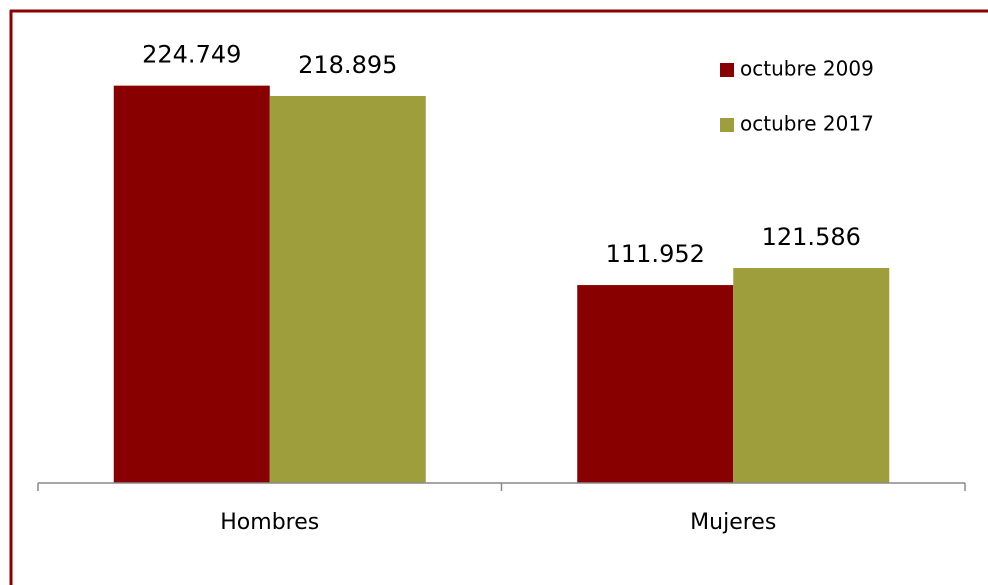 This screenshot has width=988, height=585. What do you see at coordinates (347, 65) in the screenshot?
I see `data-label: 218.895` at bounding box center [347, 65].